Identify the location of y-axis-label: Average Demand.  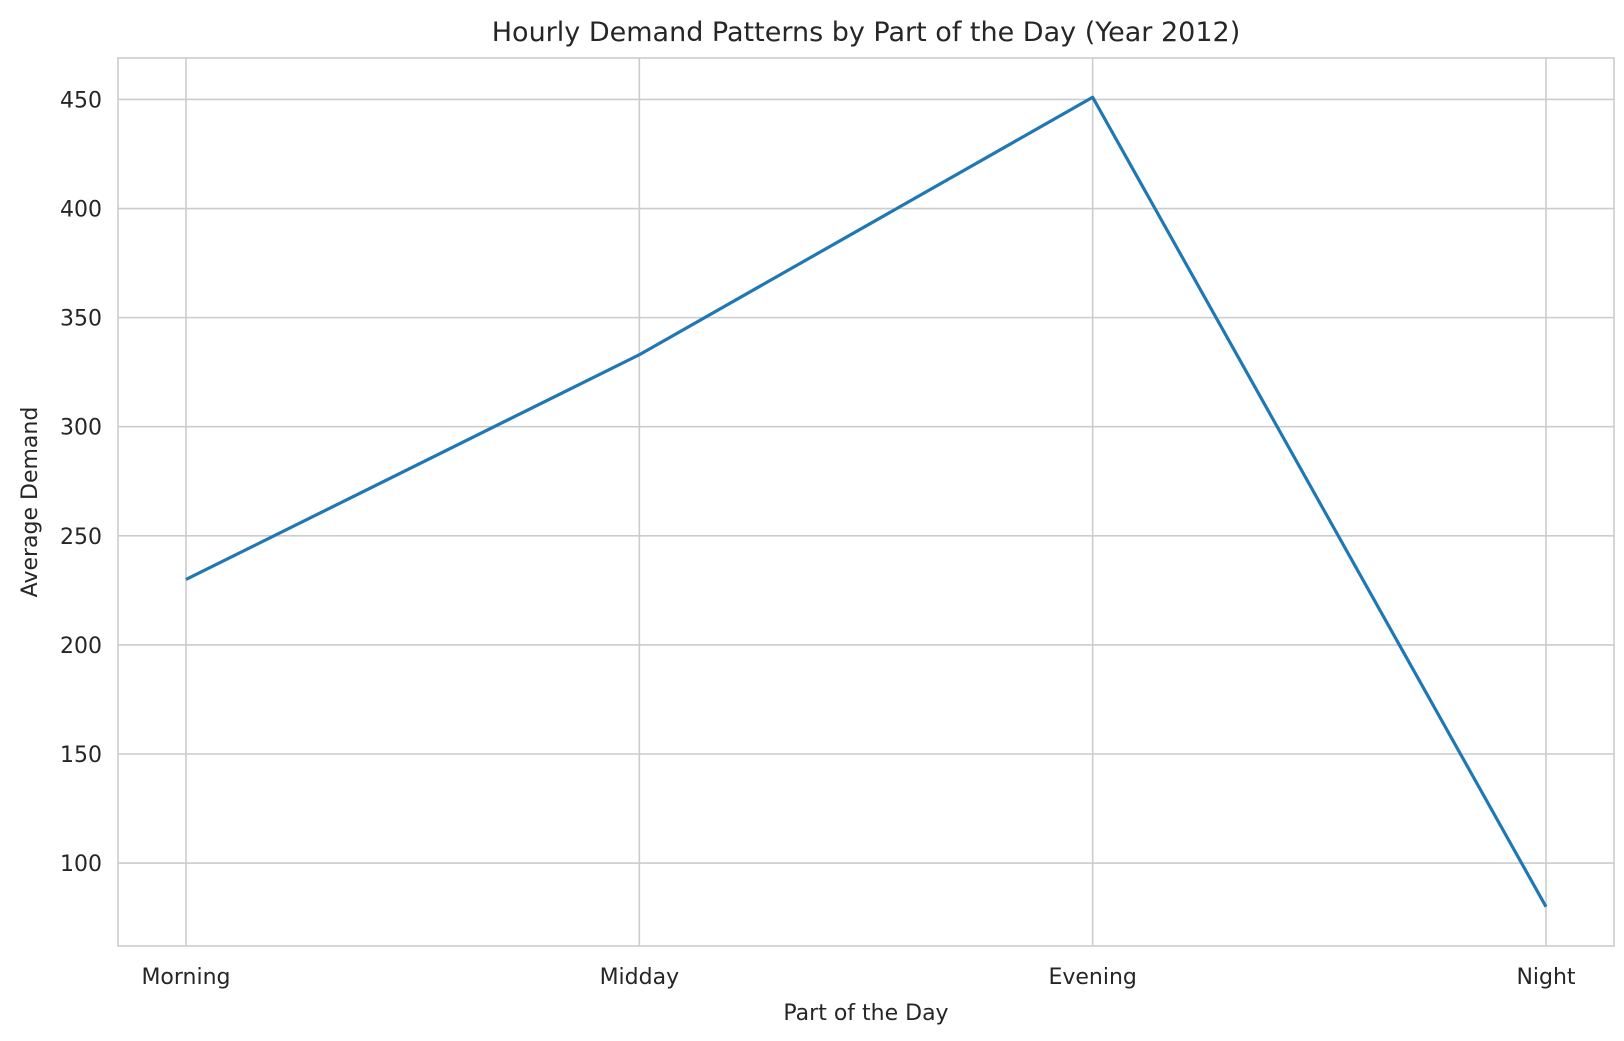
(30, 502).